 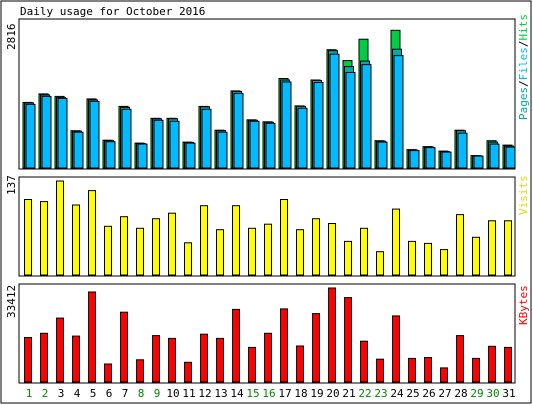 I want to click on day-label-29: 29, so click(x=476, y=393).